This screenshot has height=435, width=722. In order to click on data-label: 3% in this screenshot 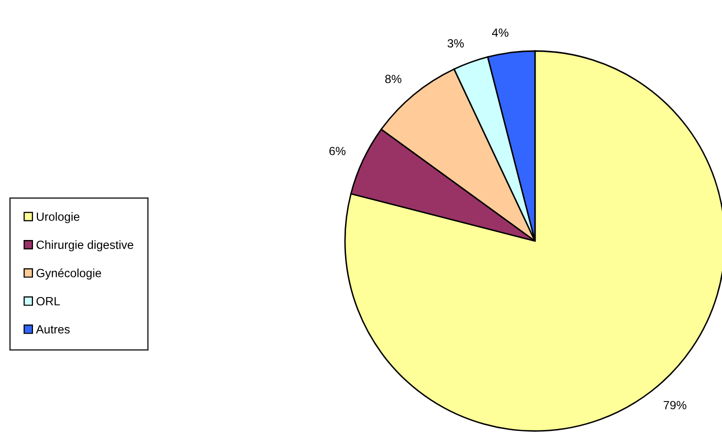, I will do `click(456, 43)`.